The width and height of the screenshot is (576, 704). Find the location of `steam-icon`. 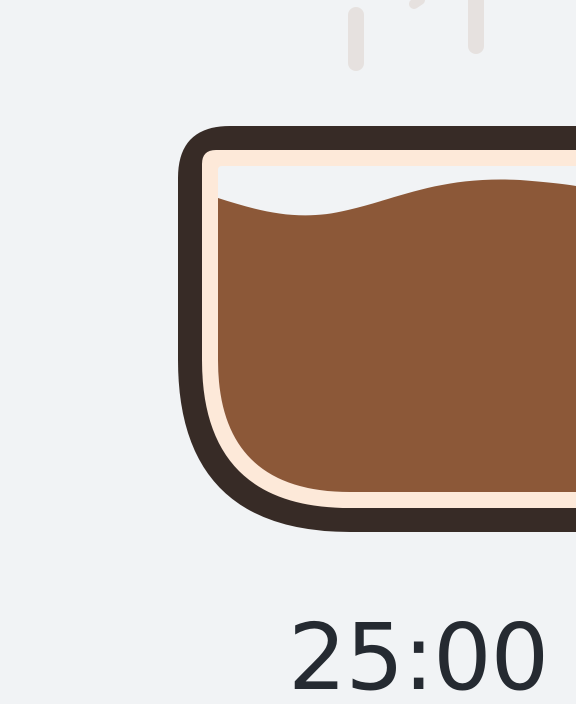

steam-icon is located at coordinates (416, 35).